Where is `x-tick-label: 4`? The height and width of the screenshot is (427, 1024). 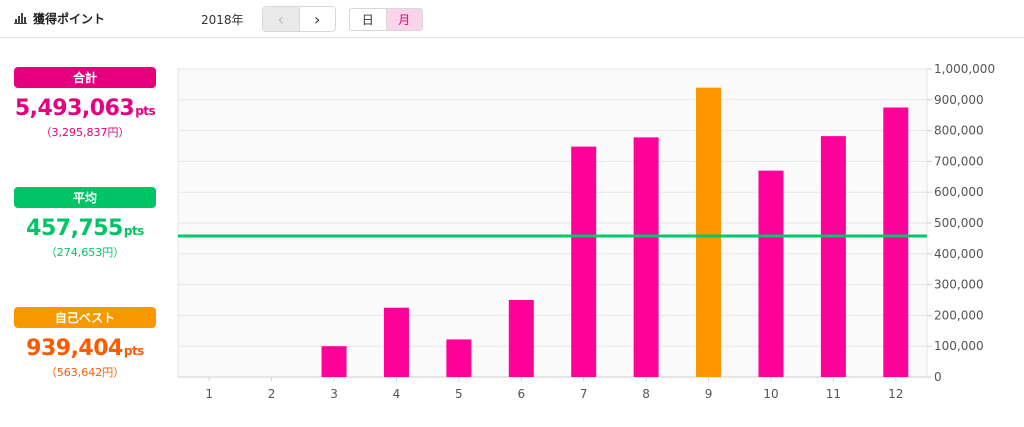
x-tick-label: 4 is located at coordinates (397, 394).